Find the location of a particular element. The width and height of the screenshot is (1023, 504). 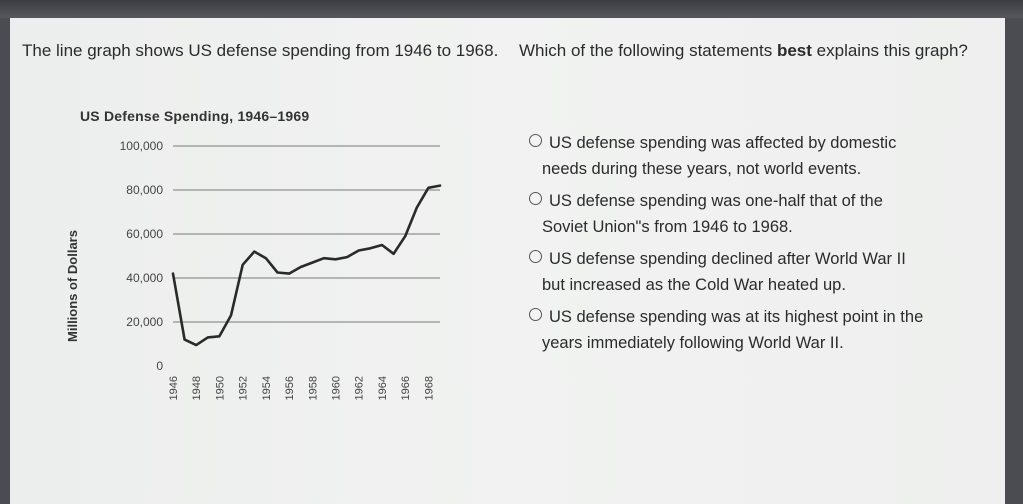

y-tick-label: 20,000 is located at coordinates (144, 322).